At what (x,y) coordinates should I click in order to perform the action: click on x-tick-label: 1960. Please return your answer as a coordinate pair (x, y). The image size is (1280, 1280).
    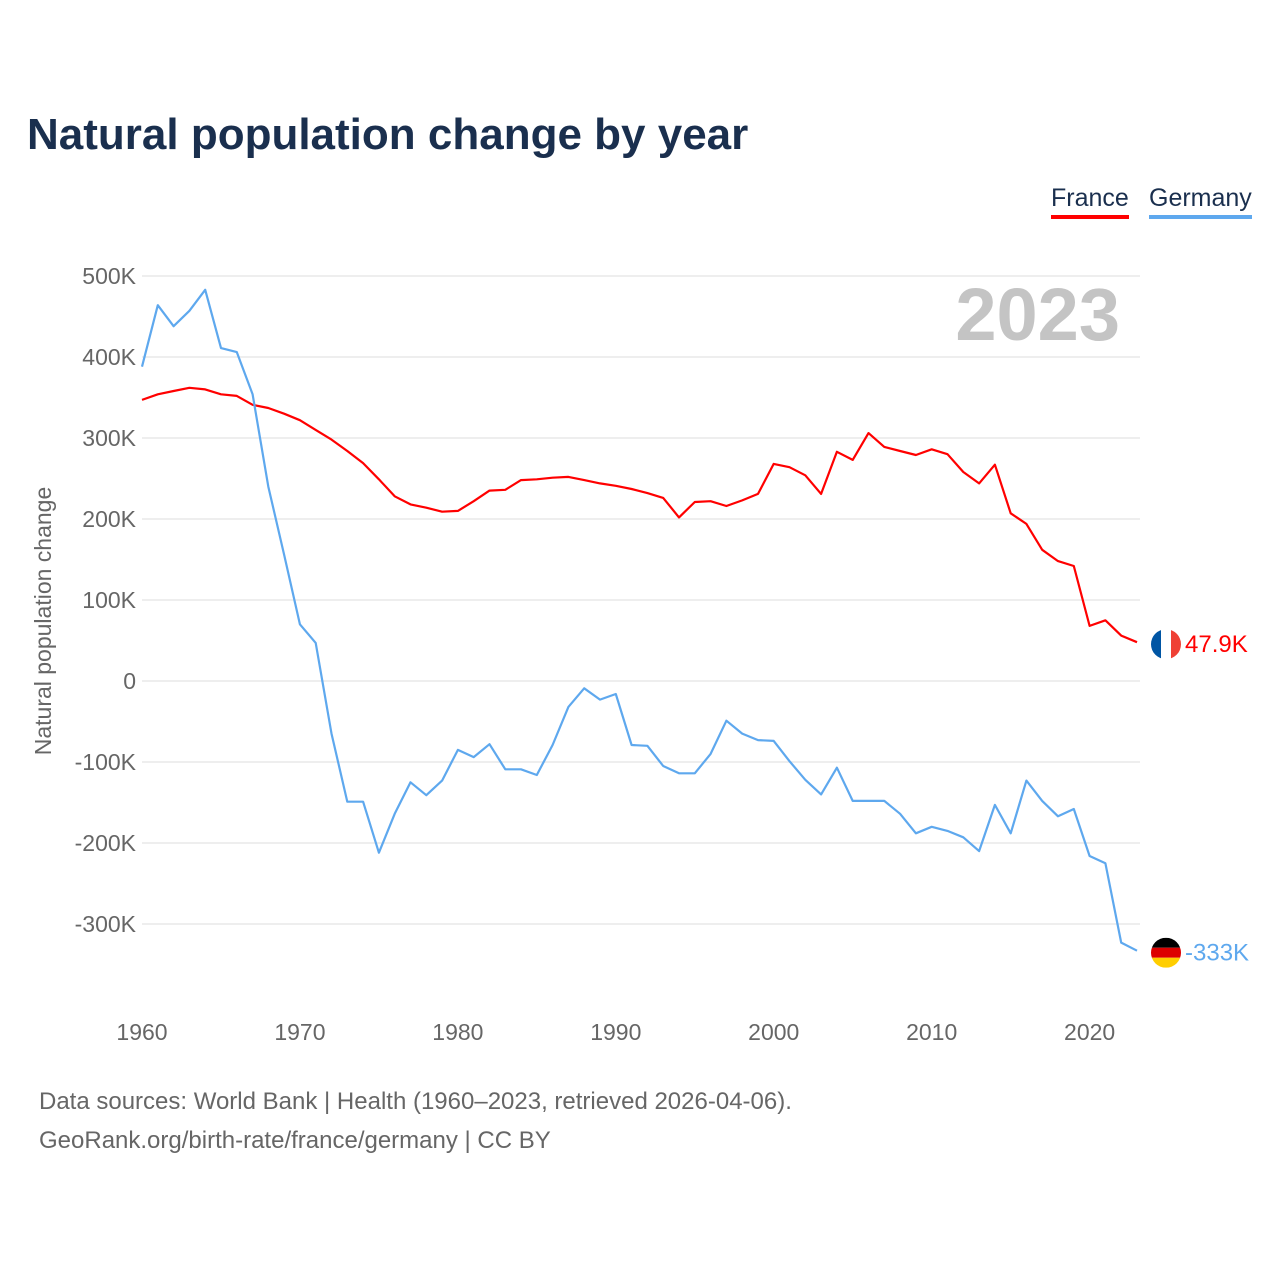
    Looking at the image, I should click on (141, 1032).